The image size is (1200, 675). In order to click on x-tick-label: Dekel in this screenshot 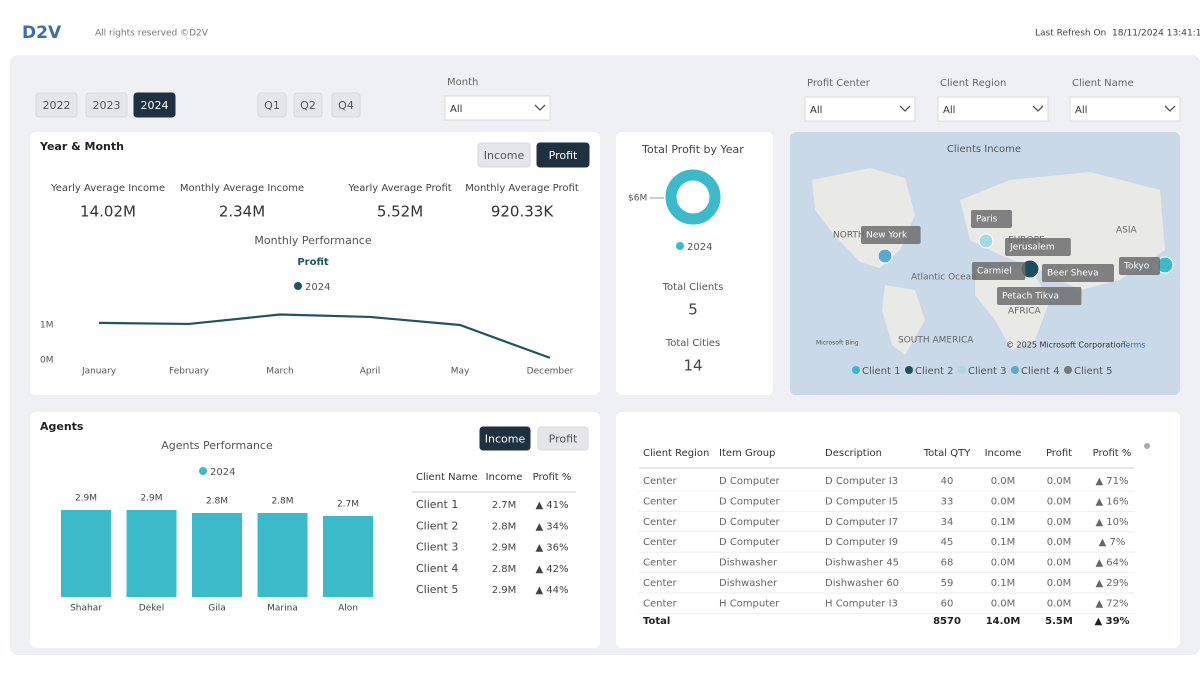, I will do `click(151, 609)`.